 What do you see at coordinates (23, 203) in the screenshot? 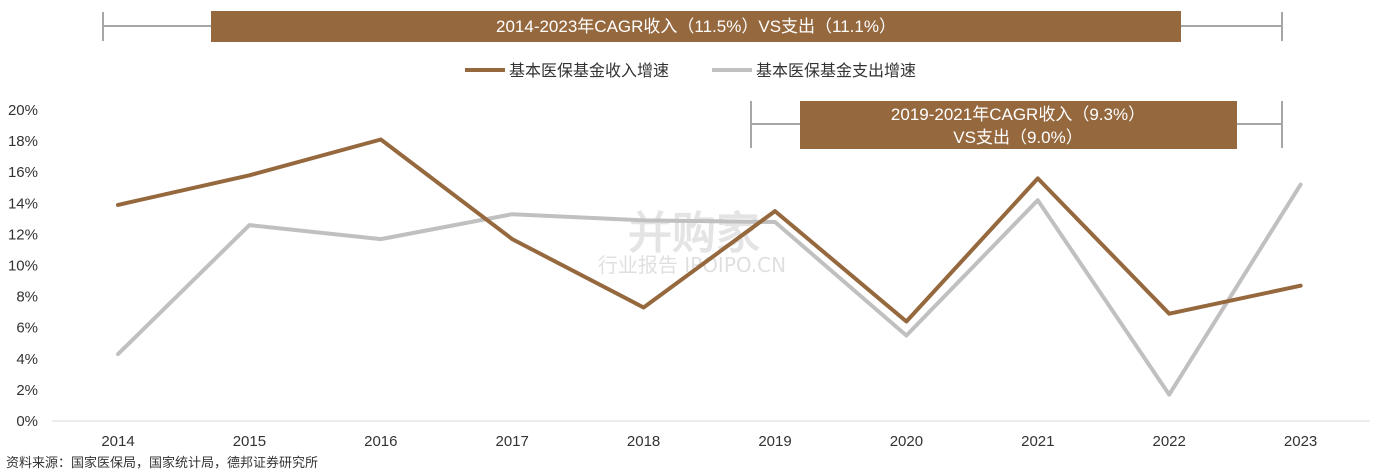
I see `y-tick-label: 14%` at bounding box center [23, 203].